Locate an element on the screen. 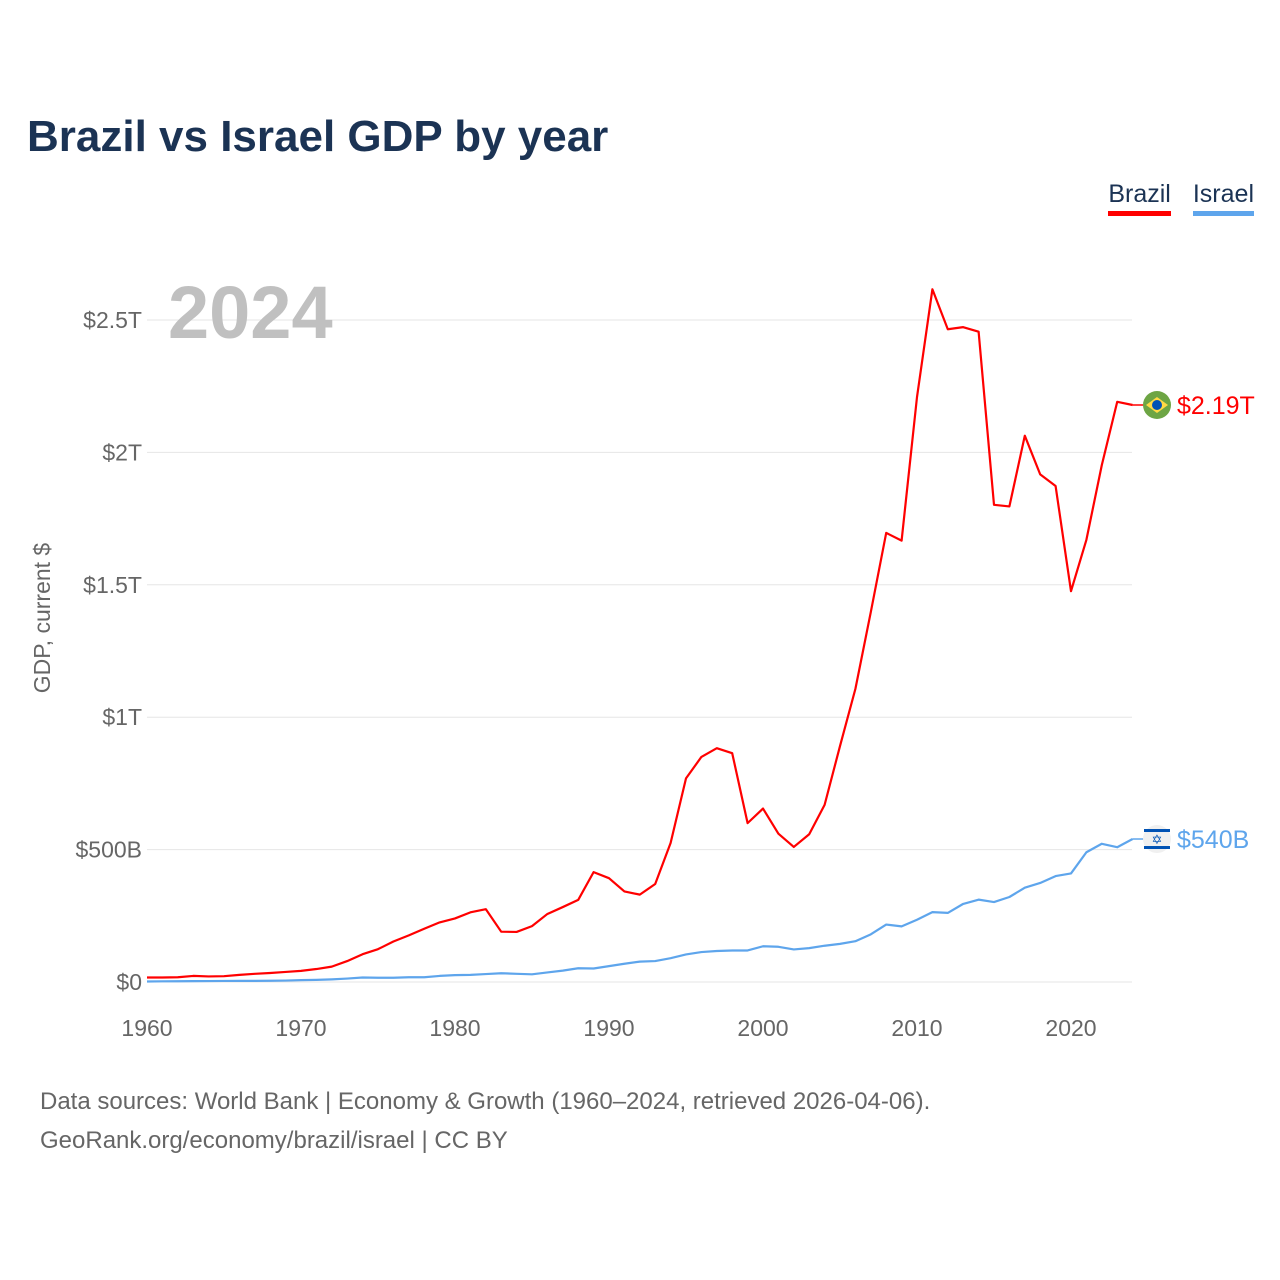 The width and height of the screenshot is (1280, 1280). y-tick-label: $2.5T is located at coordinates (112, 320).